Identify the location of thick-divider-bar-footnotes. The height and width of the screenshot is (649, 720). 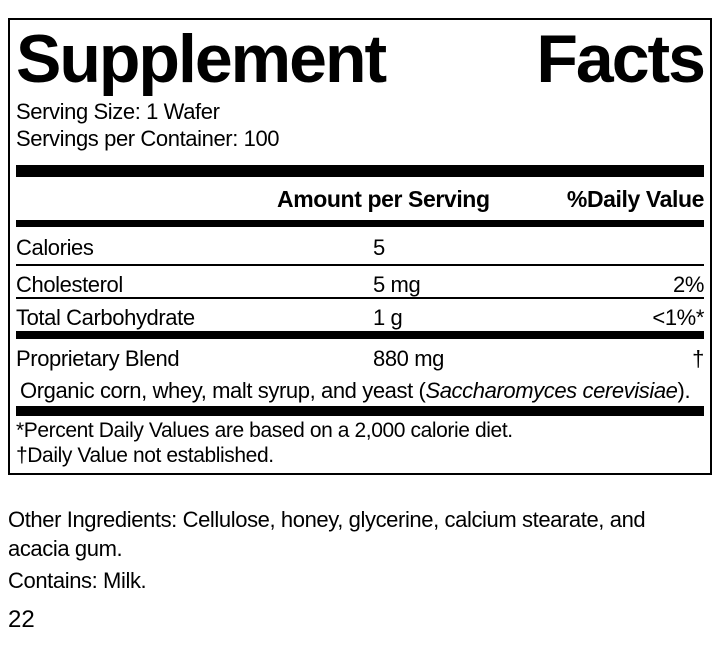
(360, 411).